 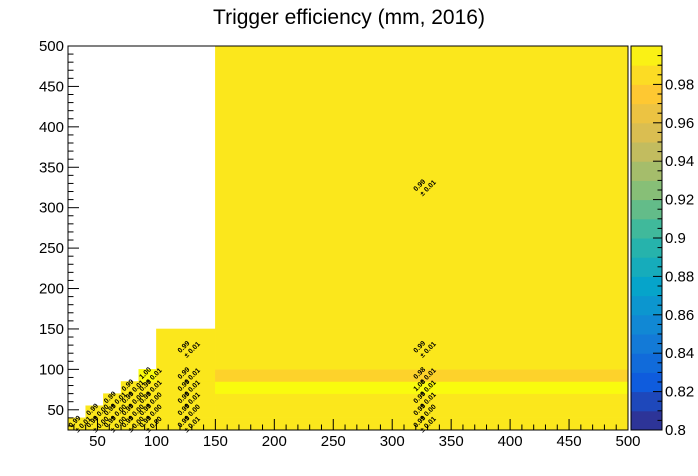 What do you see at coordinates (679, 161) in the screenshot?
I see `colorbar-tick-label: 0.94` at bounding box center [679, 161].